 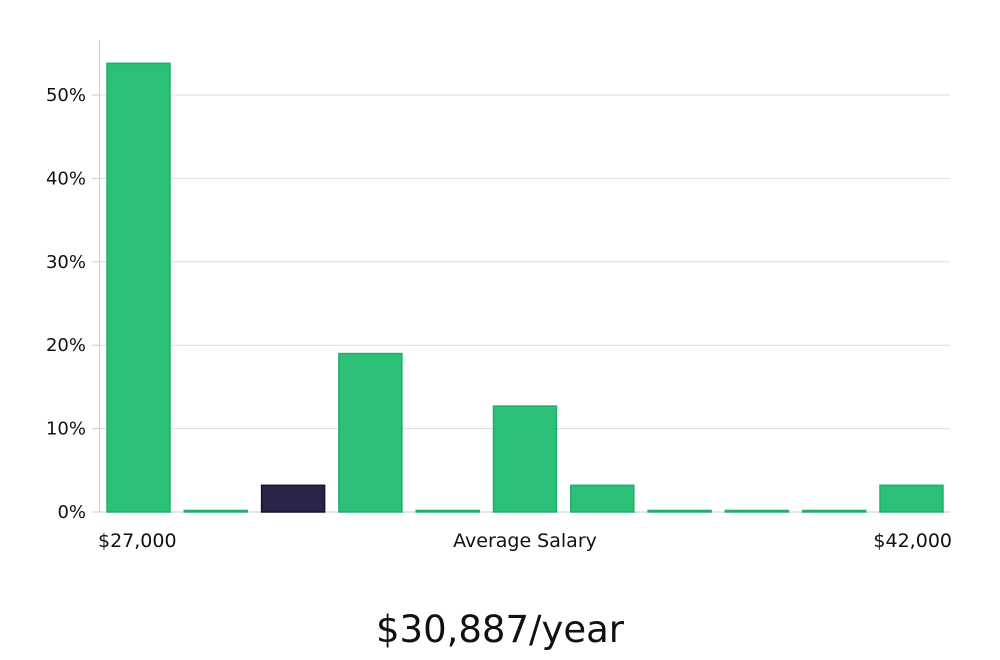 I want to click on y-tick-label: 30%, so click(x=66, y=262).